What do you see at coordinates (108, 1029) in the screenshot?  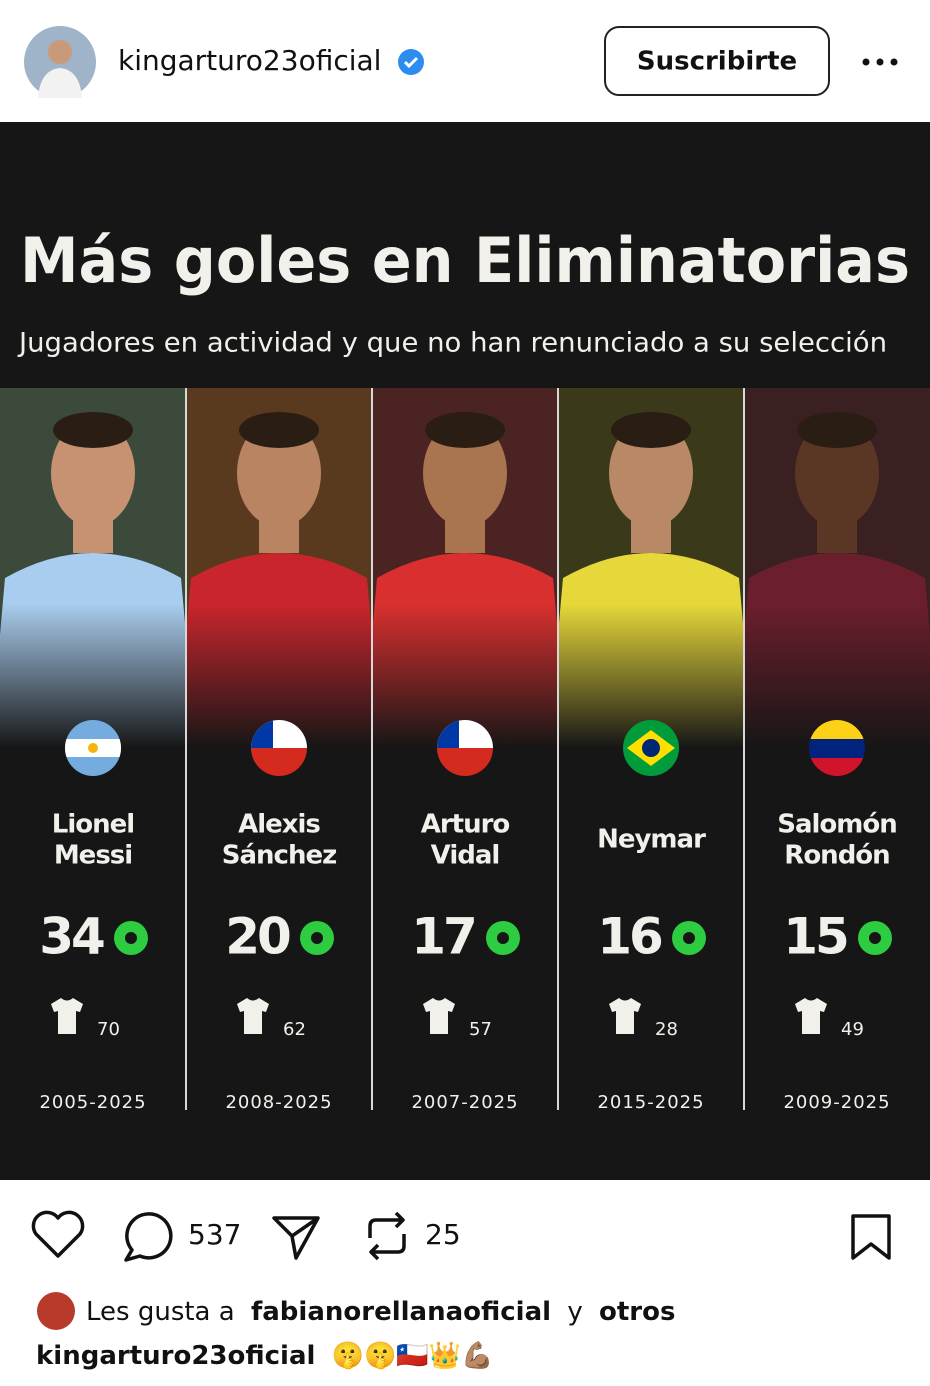 I see `caps: 70` at bounding box center [108, 1029].